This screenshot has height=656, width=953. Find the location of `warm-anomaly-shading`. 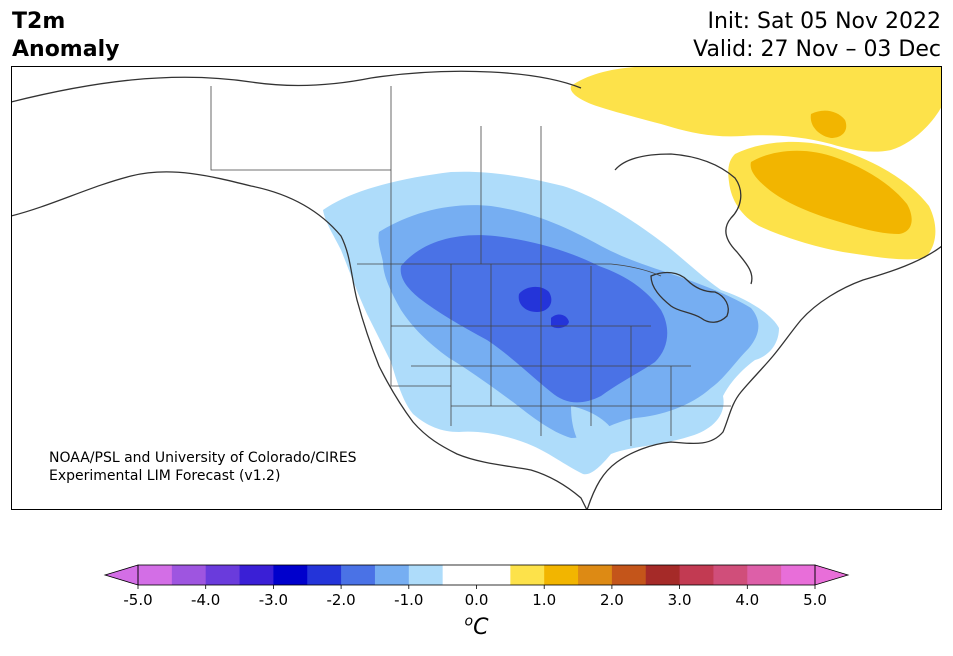

warm-anomaly-shading is located at coordinates (756, 163).